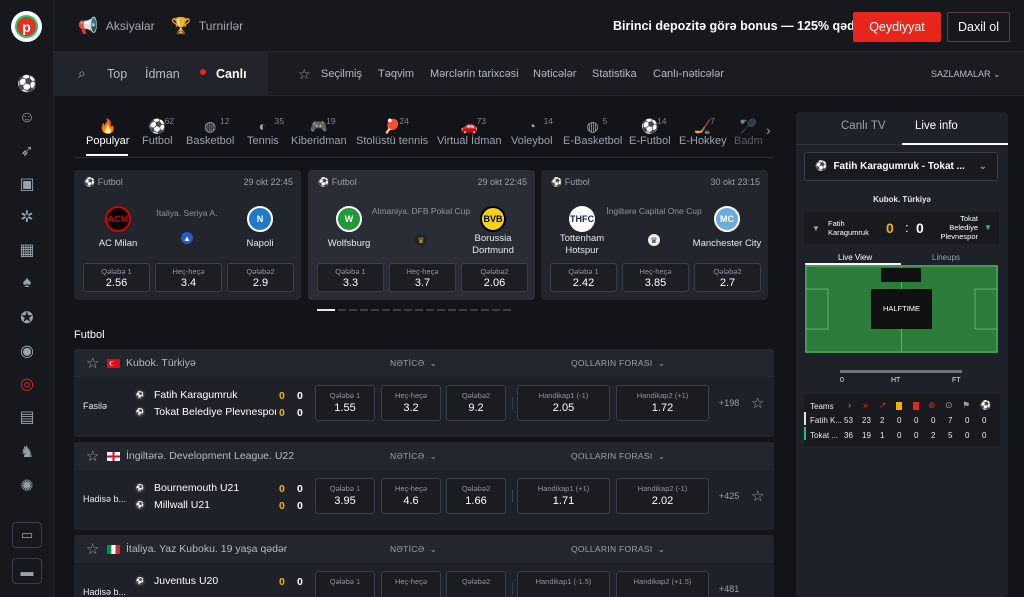 This screenshot has width=1024, height=597. Describe the element at coordinates (27, 571) in the screenshot. I see `wallet-icon: ▬` at that location.